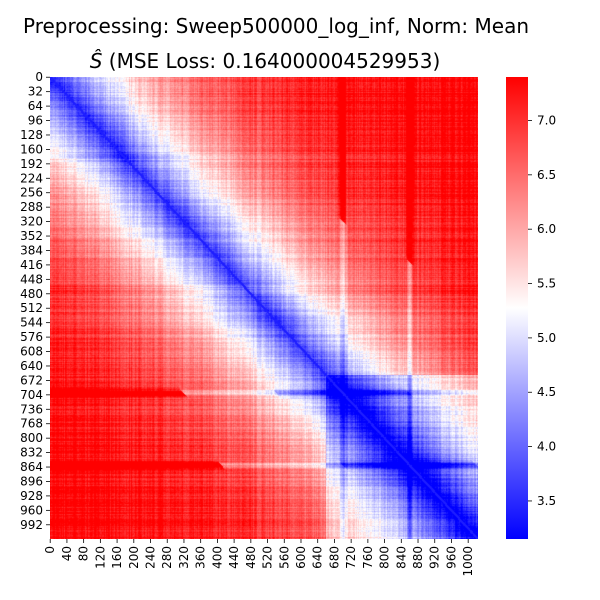  What do you see at coordinates (31, 352) in the screenshot?
I see `y-tick-label: 608` at bounding box center [31, 352].